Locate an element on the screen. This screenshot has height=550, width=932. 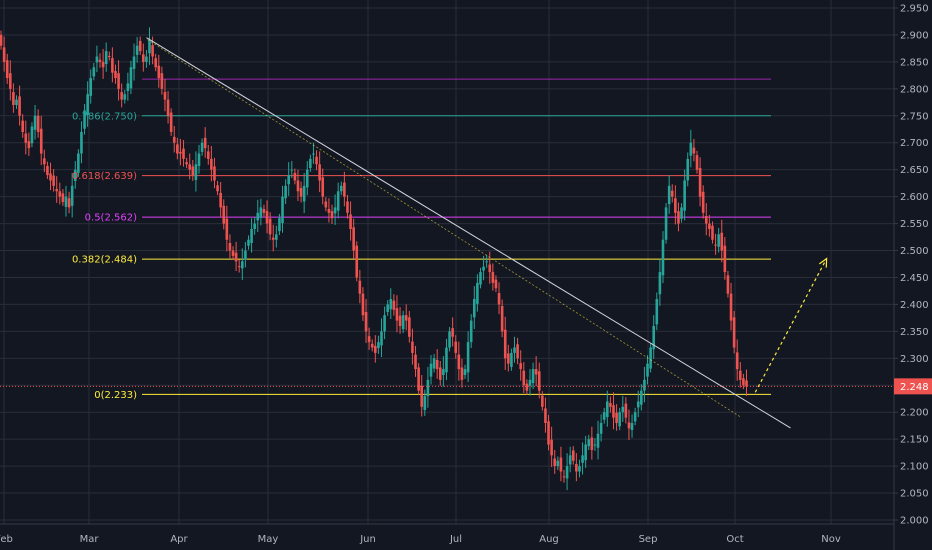
price-tick-label: 2.700 is located at coordinates (914, 143).